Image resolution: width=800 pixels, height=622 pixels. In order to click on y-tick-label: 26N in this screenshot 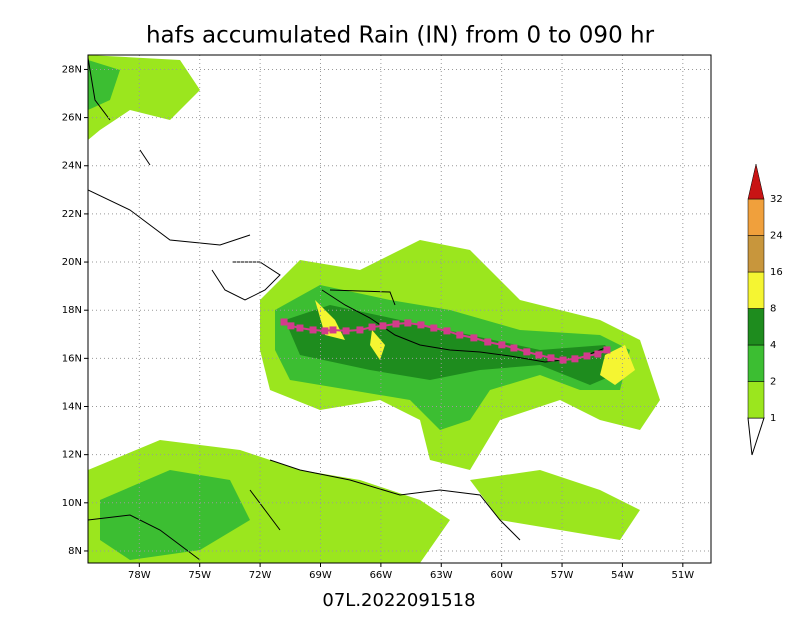, I will do `click(72, 118)`.